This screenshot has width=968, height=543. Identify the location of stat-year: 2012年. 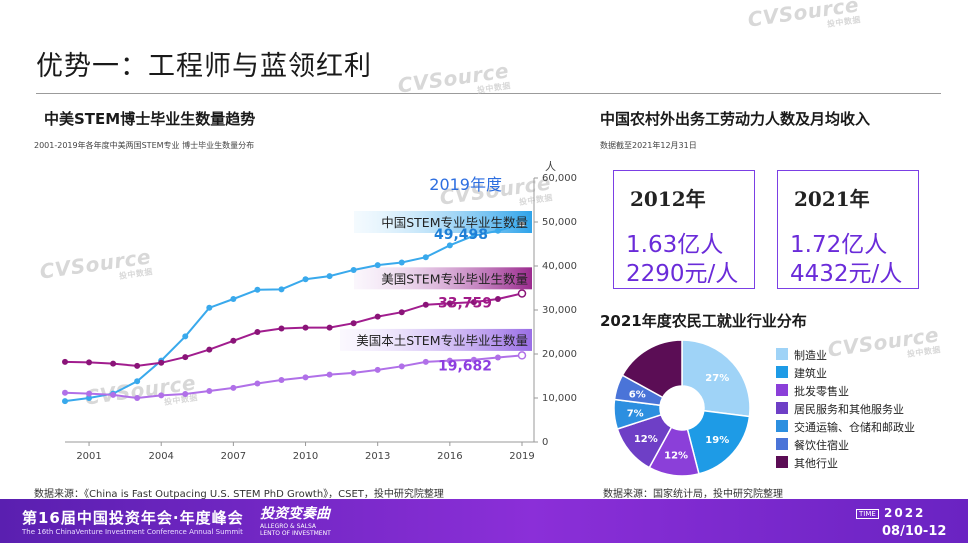
(668, 199).